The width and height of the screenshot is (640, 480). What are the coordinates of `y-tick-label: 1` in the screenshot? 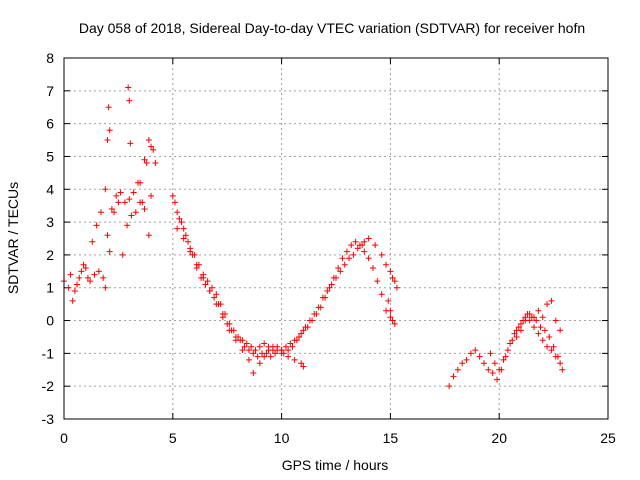 It's located at (50, 288).